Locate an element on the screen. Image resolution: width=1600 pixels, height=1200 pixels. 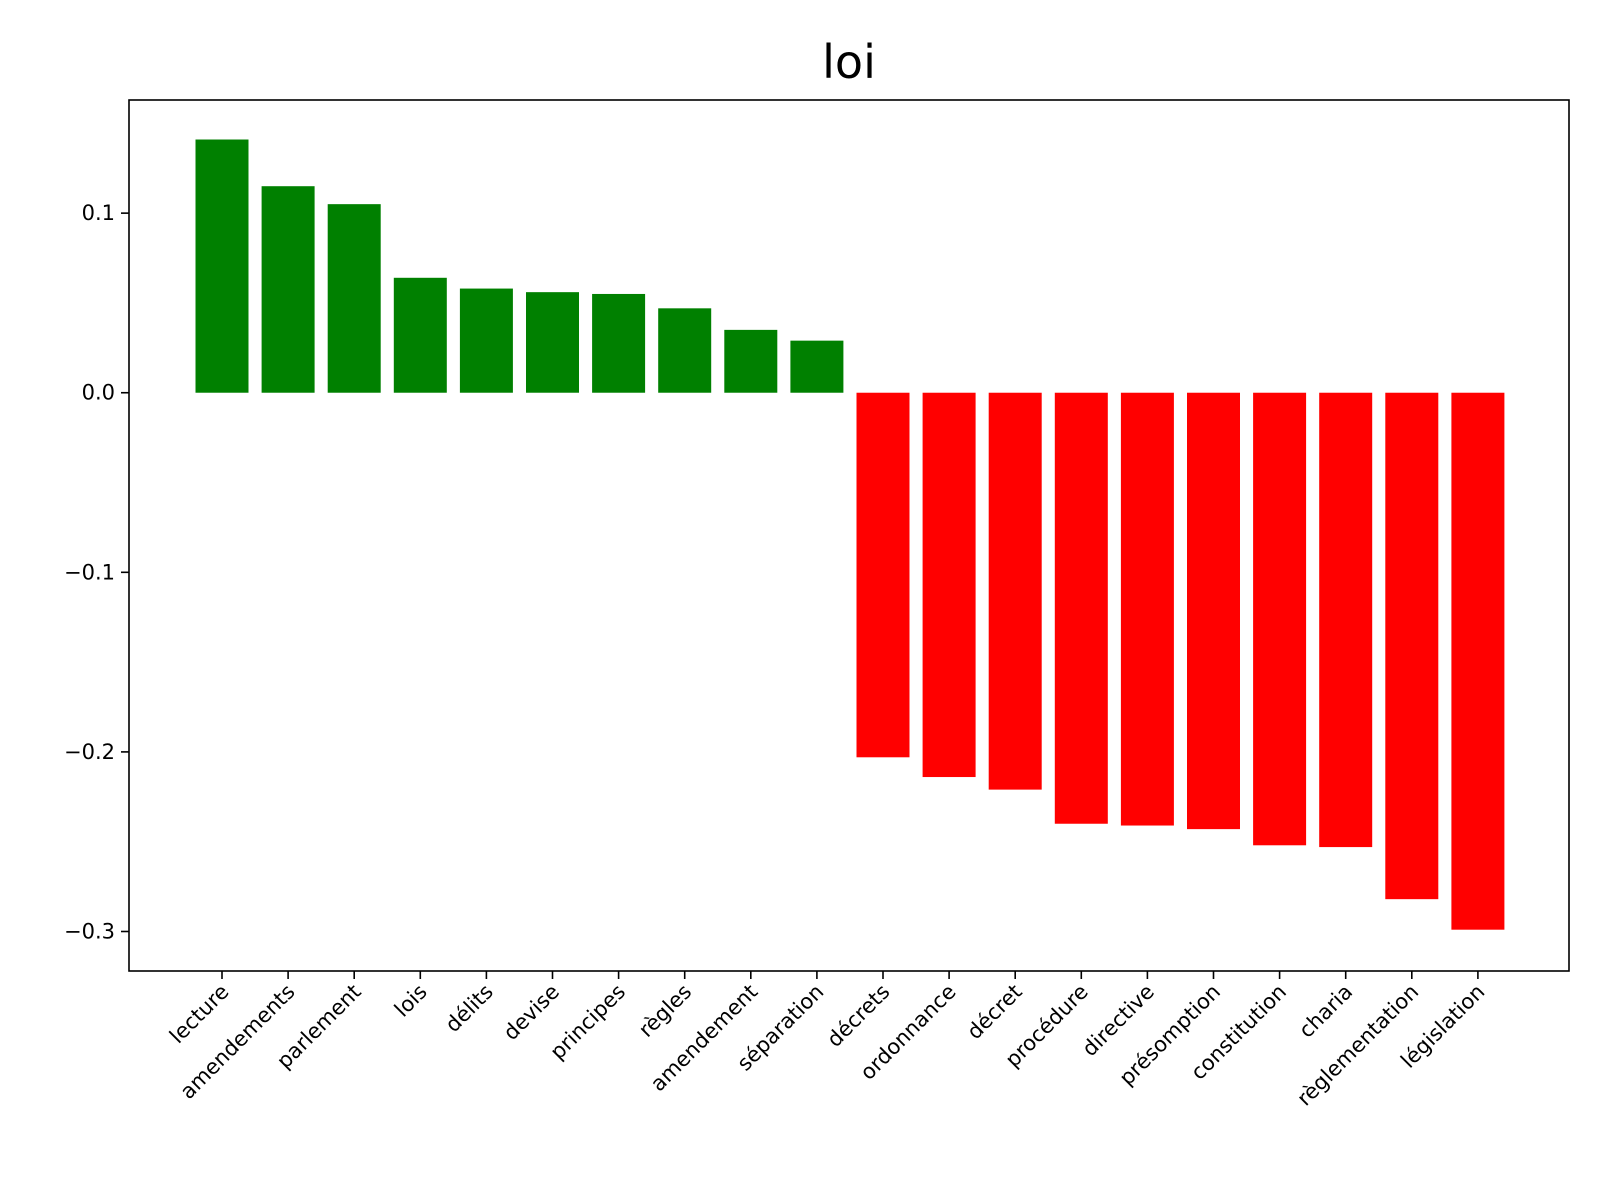
y-tick-label: 0.1 is located at coordinates (98, 213).